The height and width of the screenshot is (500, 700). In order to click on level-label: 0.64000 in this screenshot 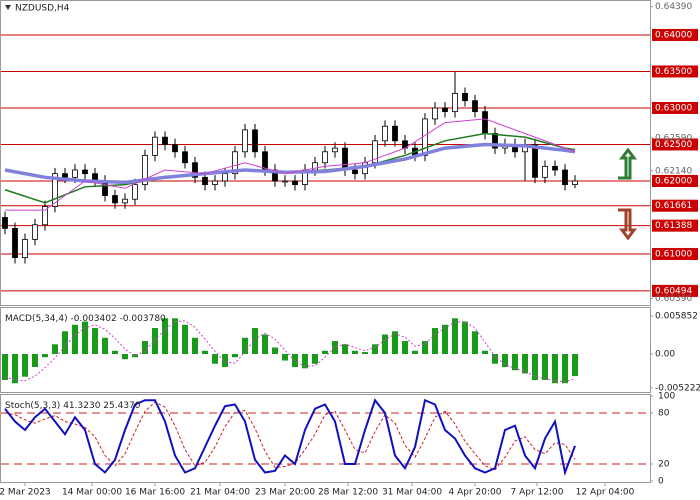, I will do `click(673, 35)`.